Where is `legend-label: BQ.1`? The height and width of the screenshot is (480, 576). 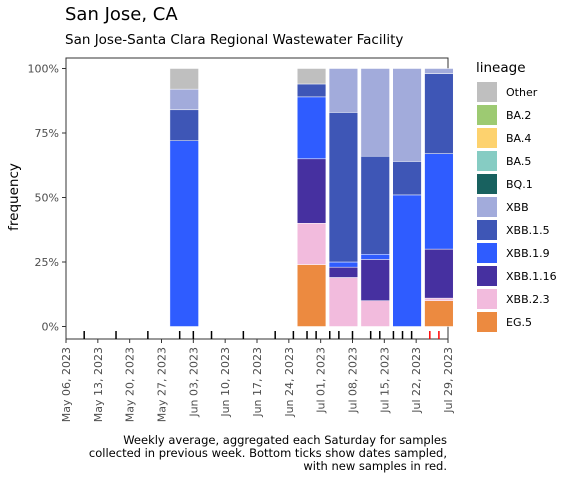 legend-label: BQ.1 is located at coordinates (519, 184).